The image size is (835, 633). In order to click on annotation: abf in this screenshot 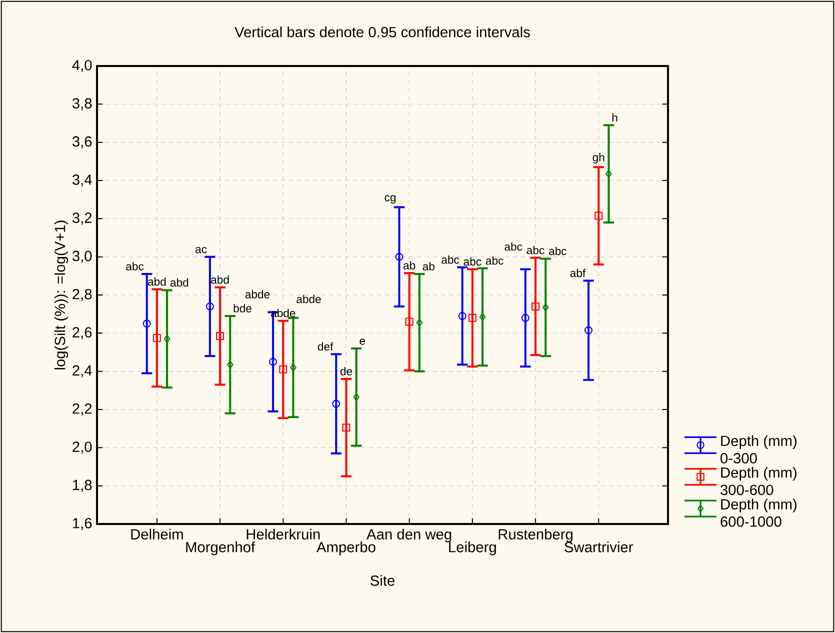, I will do `click(578, 273)`.